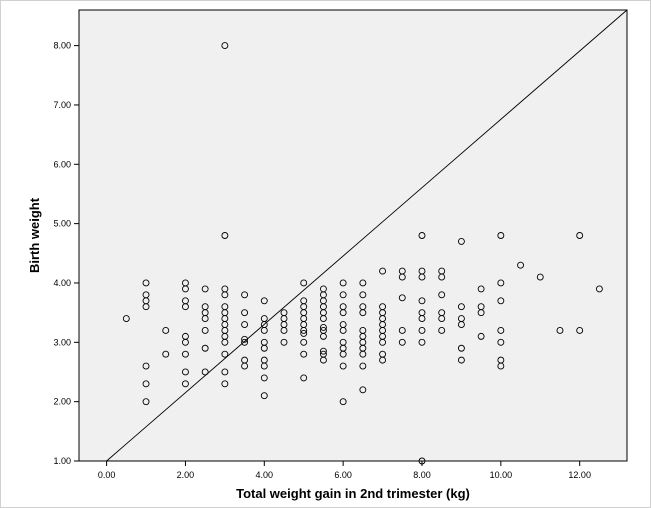 This screenshot has height=508, width=651. What do you see at coordinates (66, 253) in the screenshot?
I see `y-axis: 1.00 2.00 3.00 4.00 5.00 6.00 7.00 8.00` at bounding box center [66, 253].